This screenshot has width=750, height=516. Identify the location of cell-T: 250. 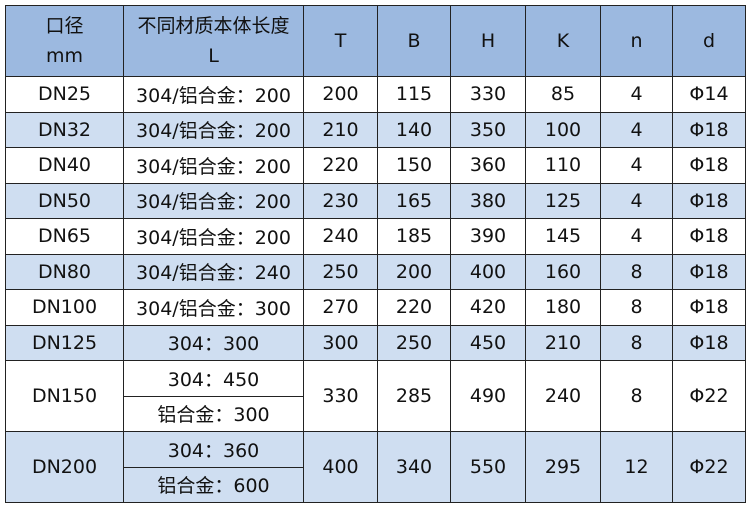
(340, 271).